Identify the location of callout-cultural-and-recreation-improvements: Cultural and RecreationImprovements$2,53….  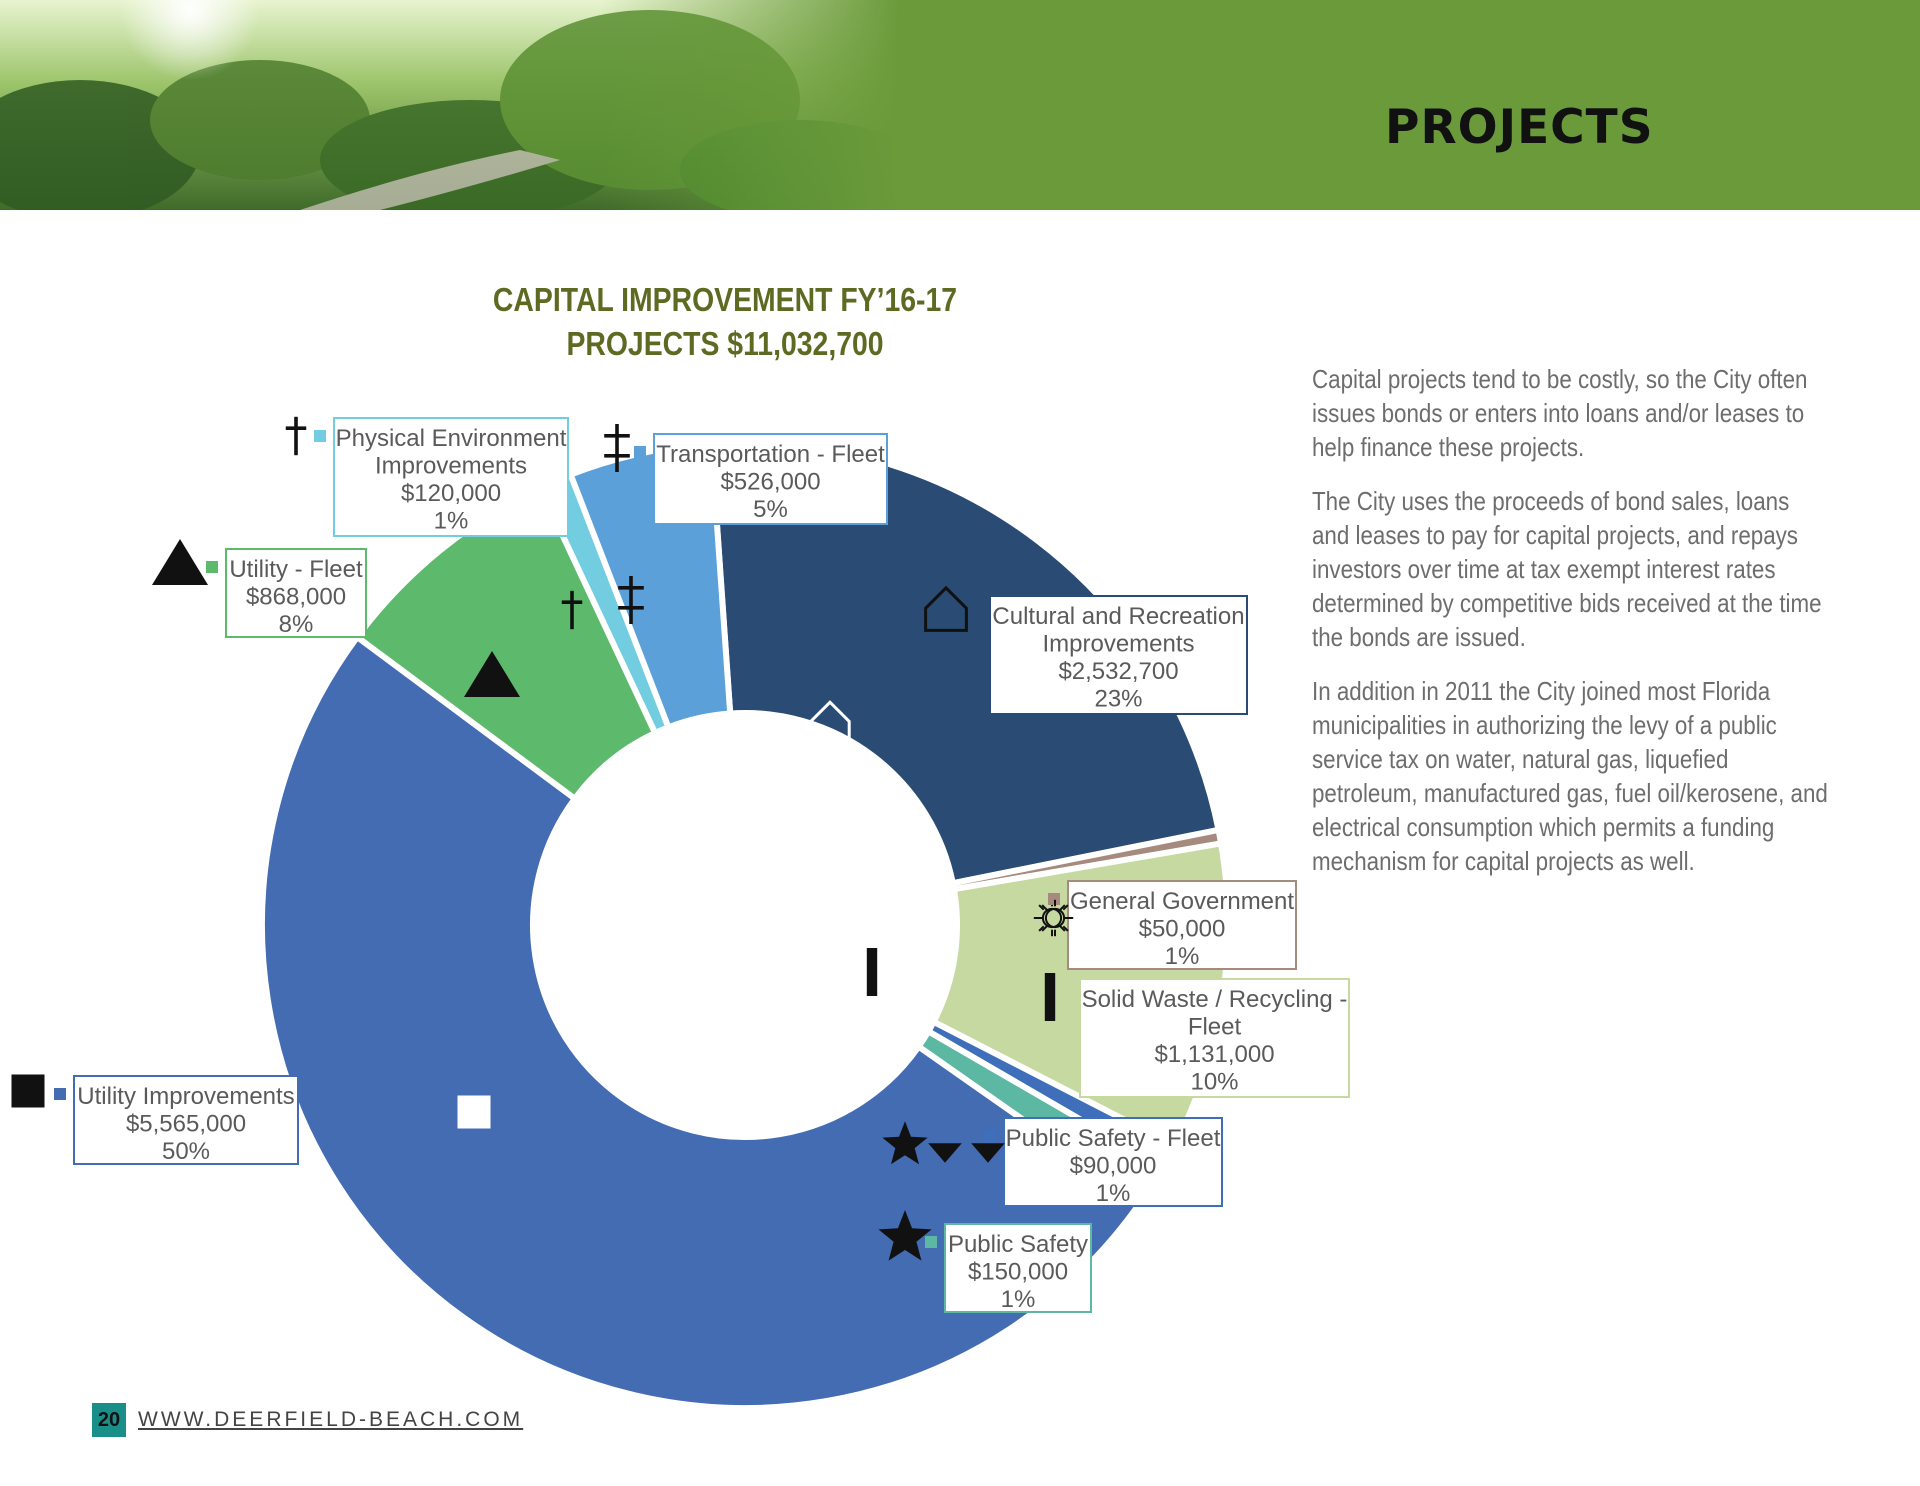
(1086, 650).